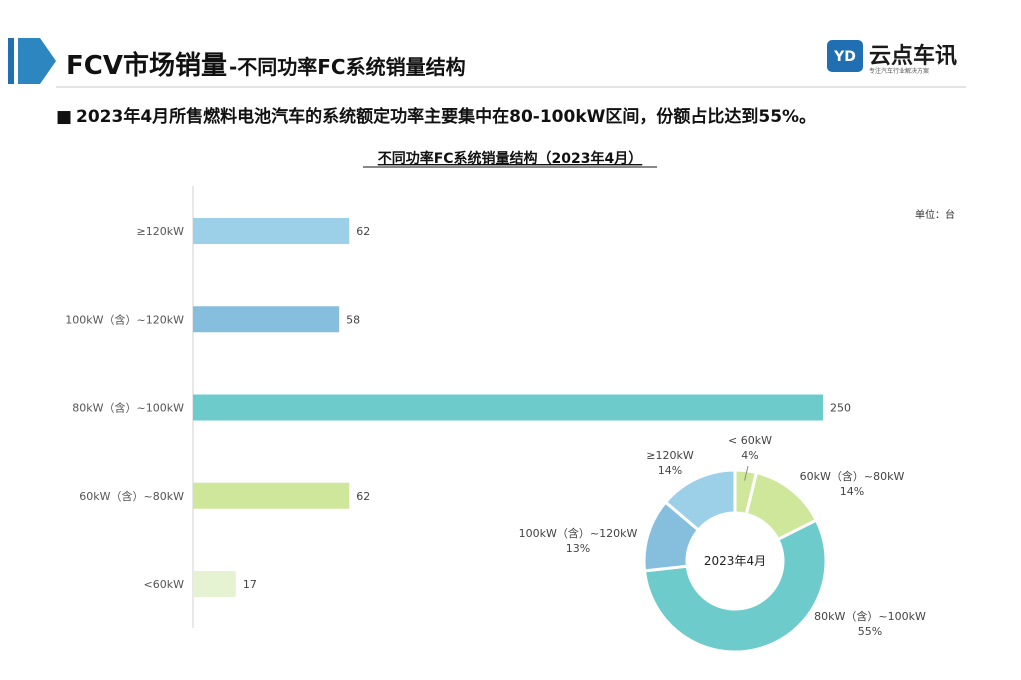  What do you see at coordinates (11, 61) in the screenshot?
I see `header-accent-bar` at bounding box center [11, 61].